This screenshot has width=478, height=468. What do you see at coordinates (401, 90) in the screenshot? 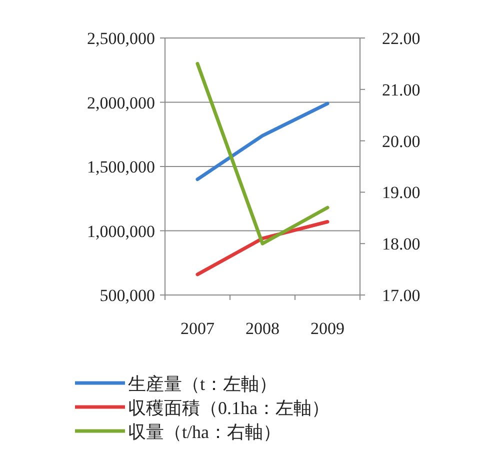
I see `y2-tick-label: 21.00` at bounding box center [401, 90].